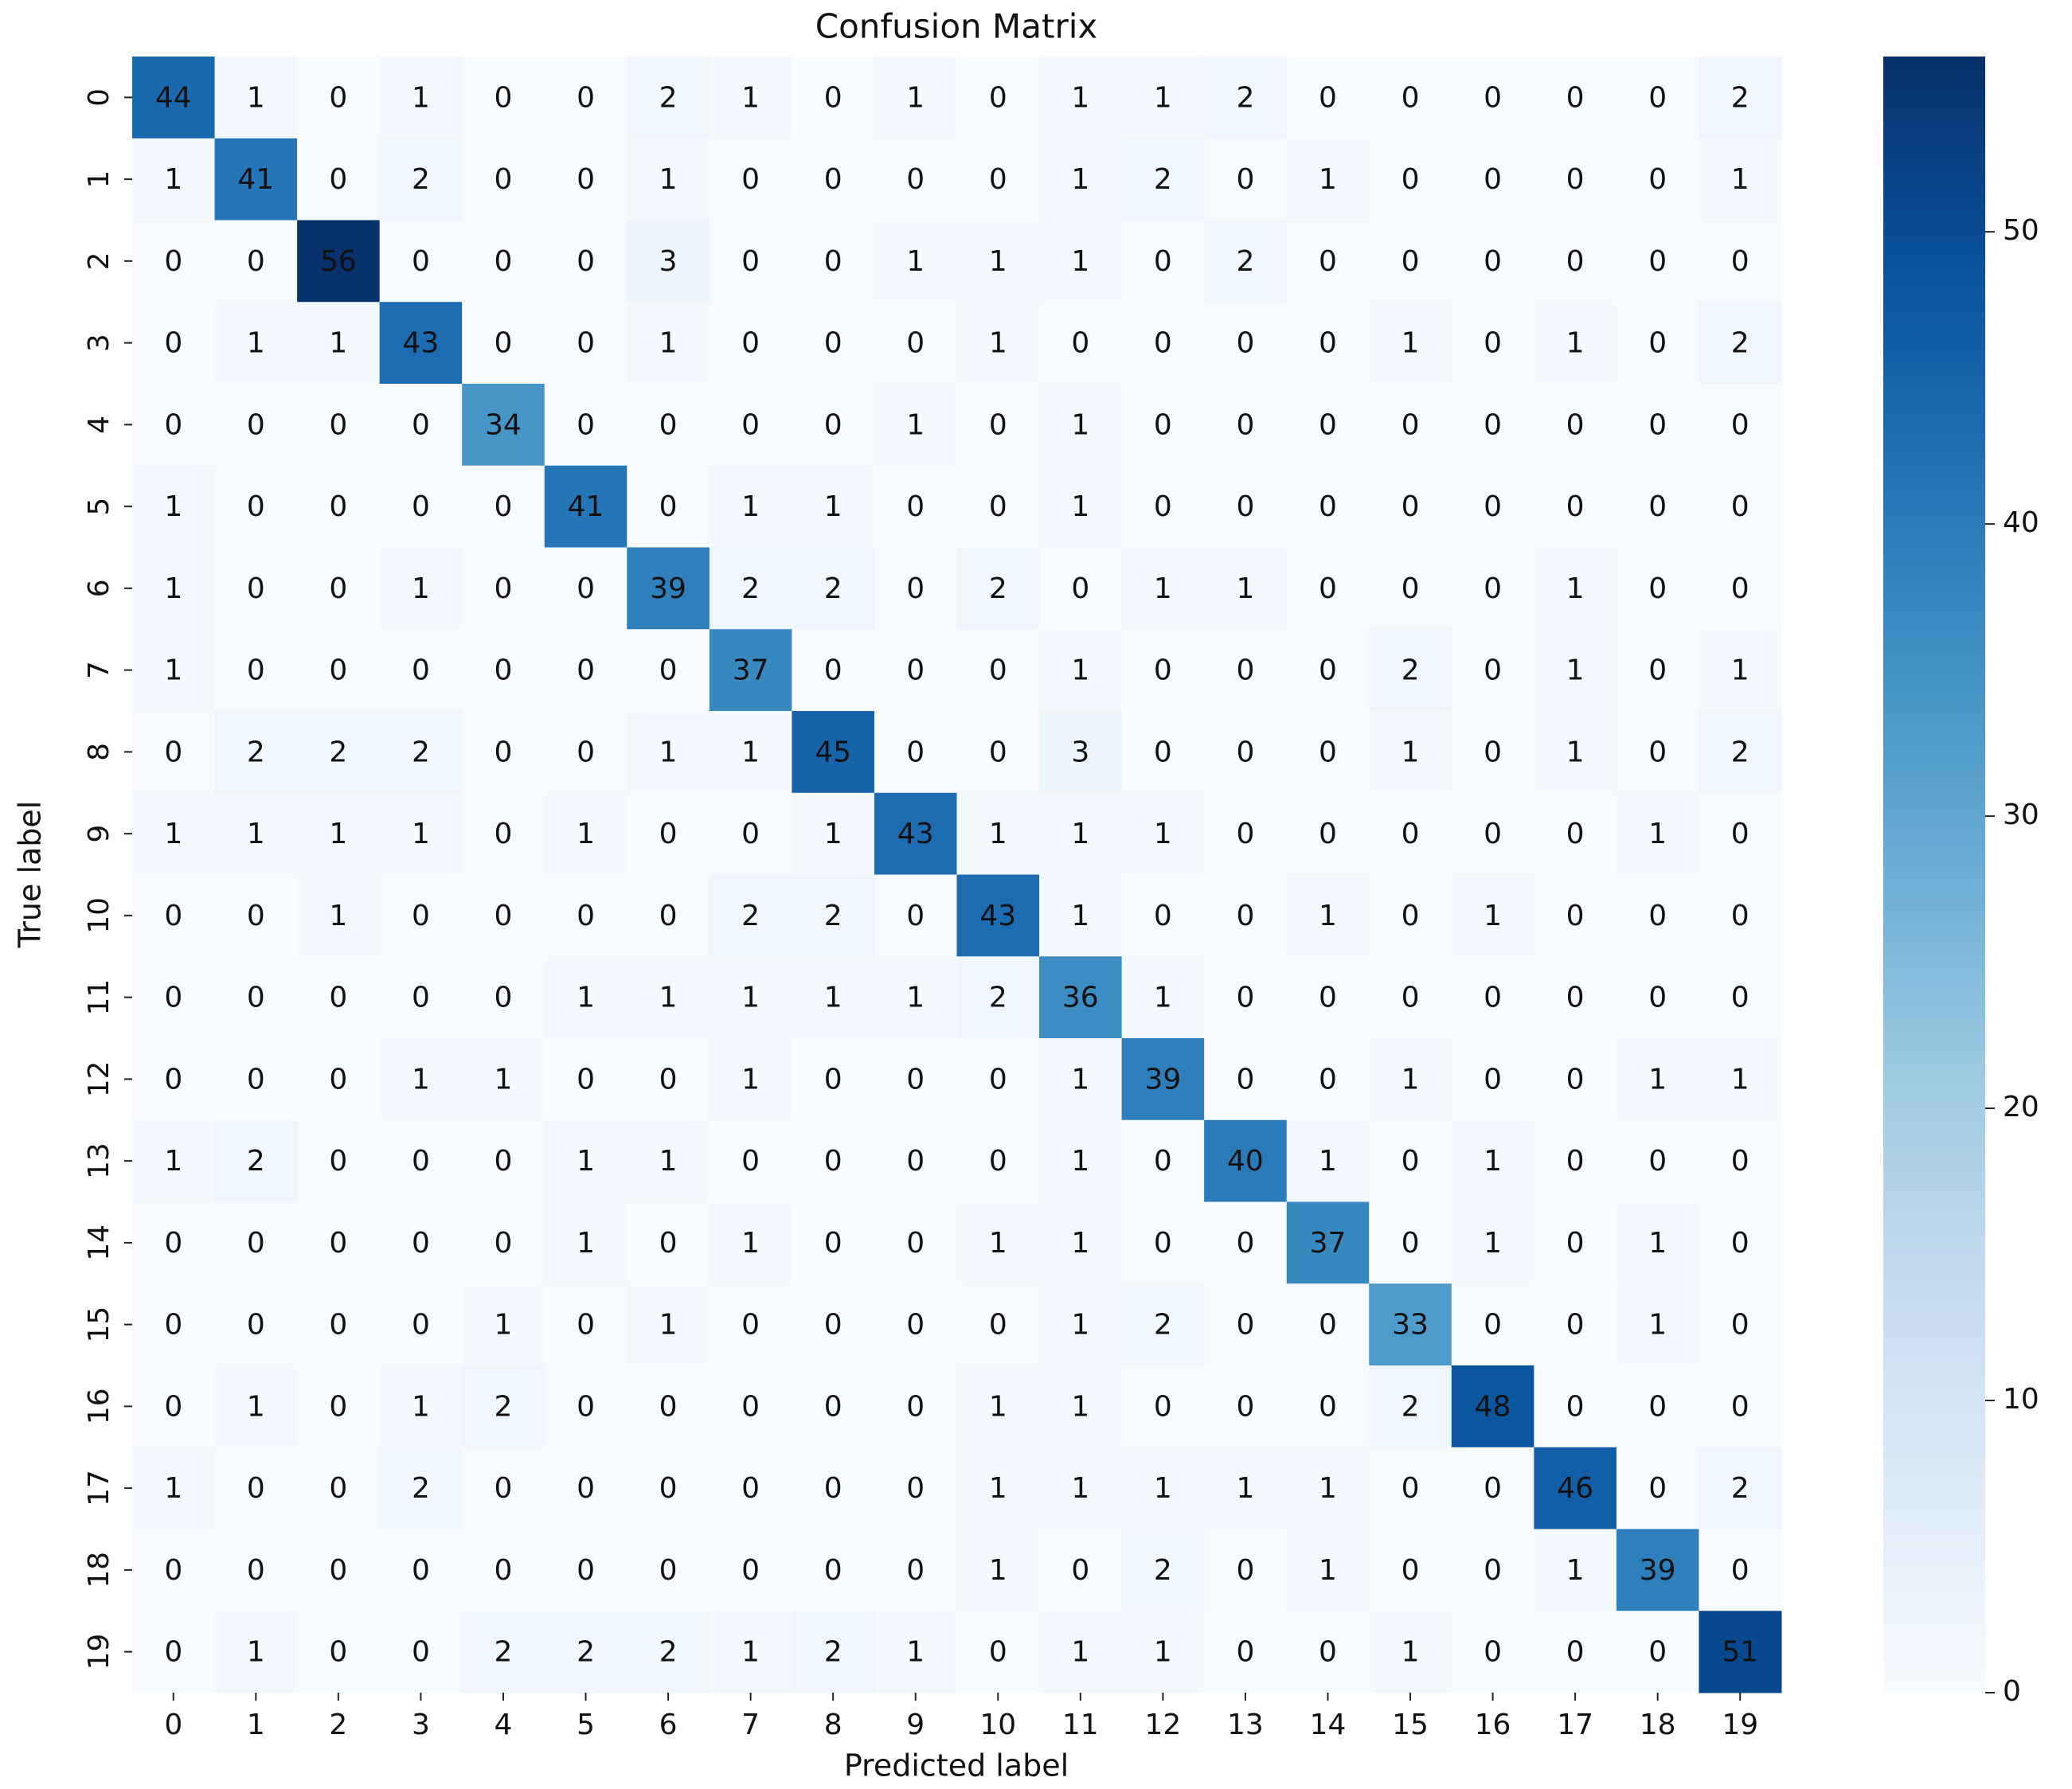  I want to click on y-tick-label: 2, so click(99, 261).